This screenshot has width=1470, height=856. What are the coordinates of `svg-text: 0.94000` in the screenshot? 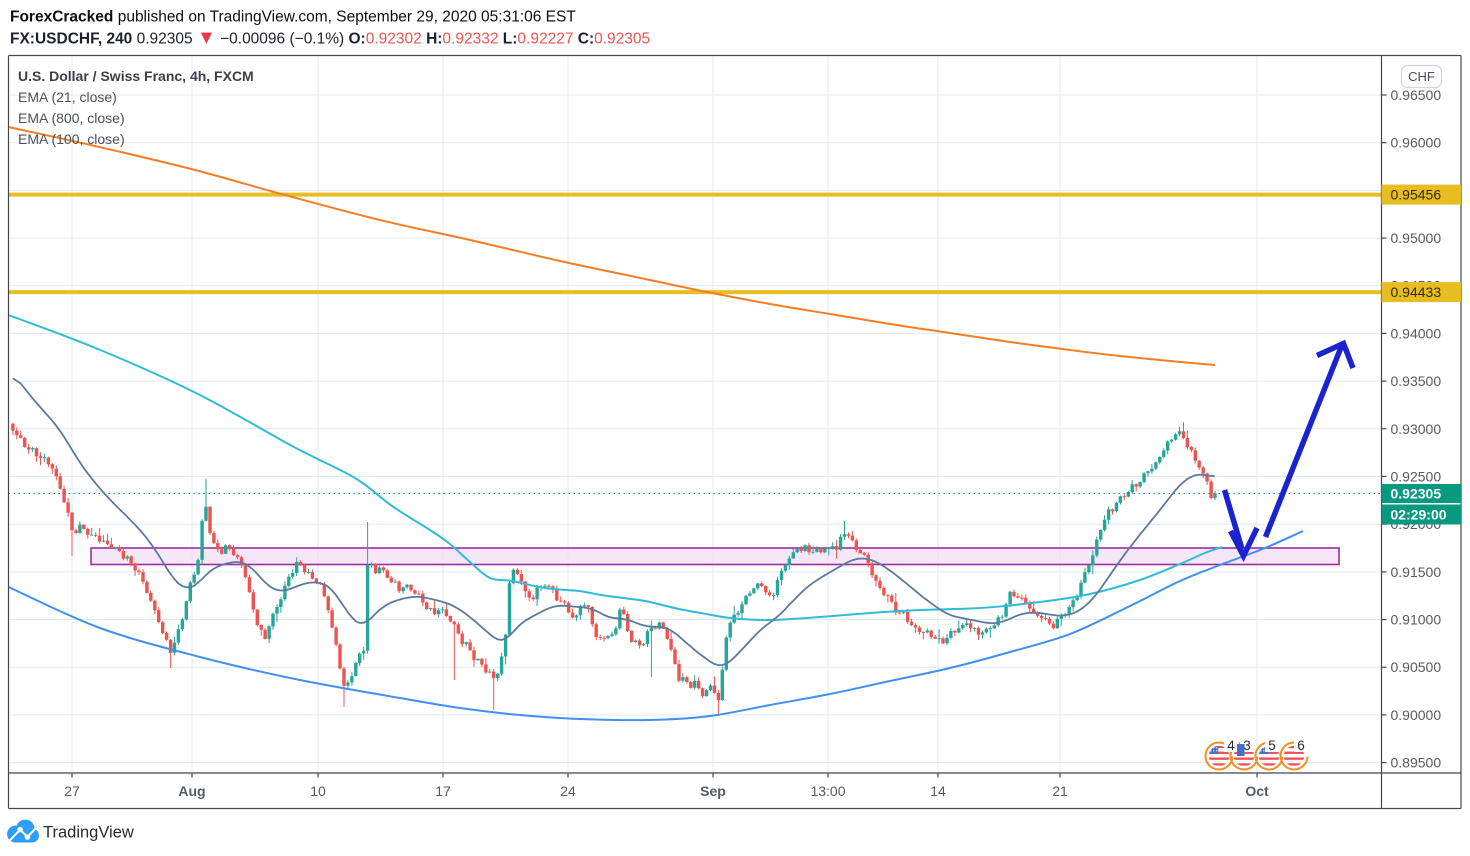 It's located at (1416, 333).